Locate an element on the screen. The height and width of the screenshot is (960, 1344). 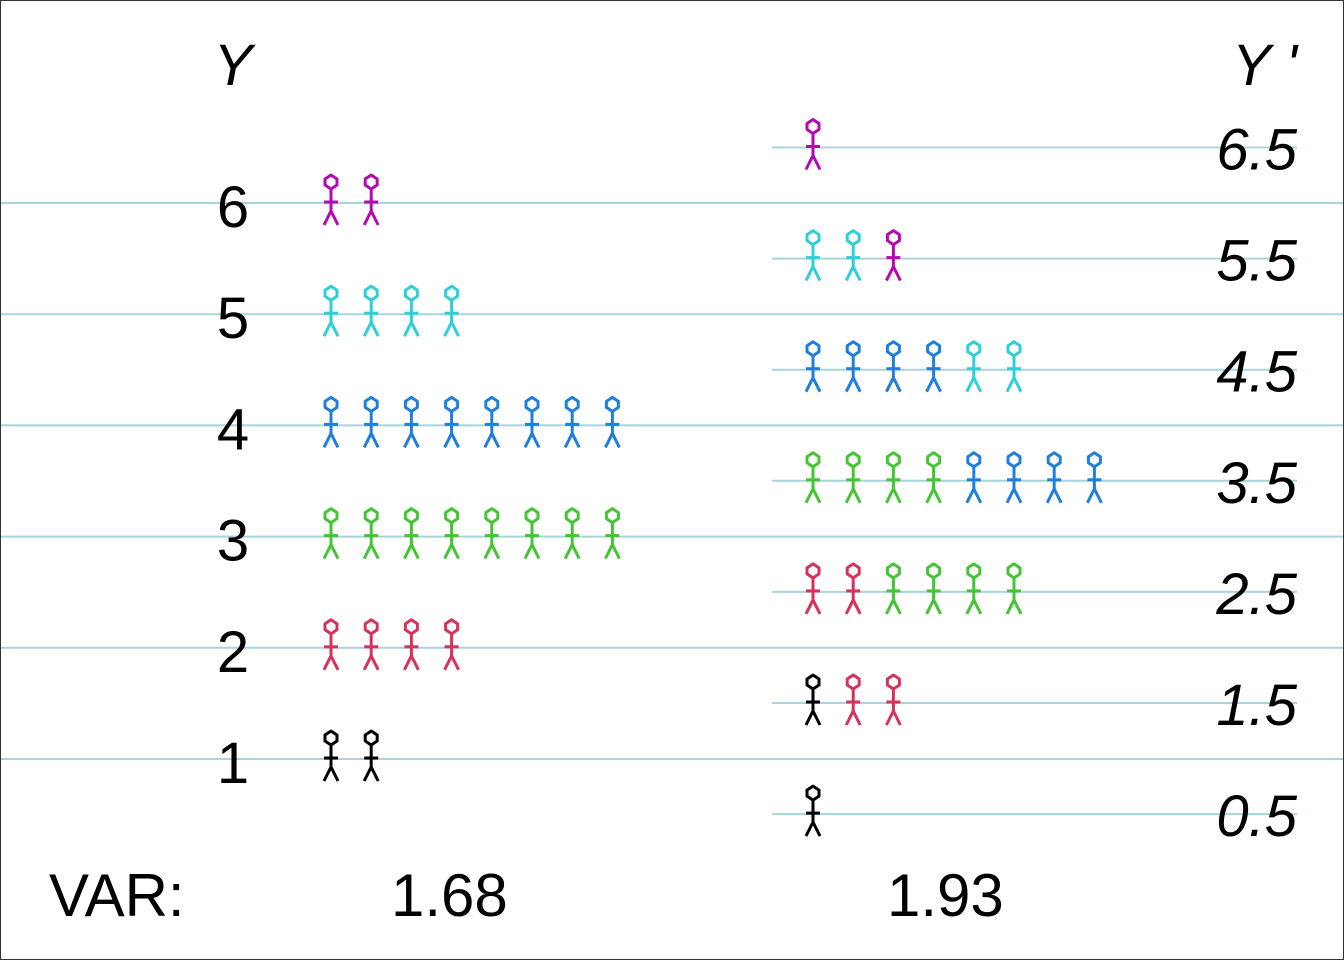
left-row-label: 1 is located at coordinates (233, 763).